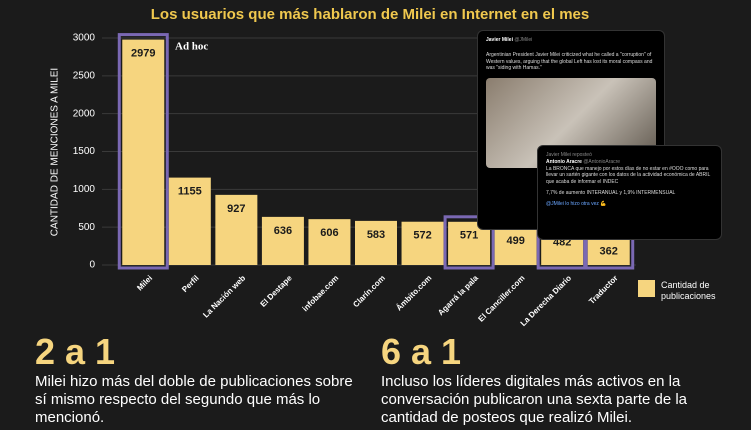 The width and height of the screenshot is (751, 430). What do you see at coordinates (283, 231) in the screenshot?
I see `value-label: 636` at bounding box center [283, 231].